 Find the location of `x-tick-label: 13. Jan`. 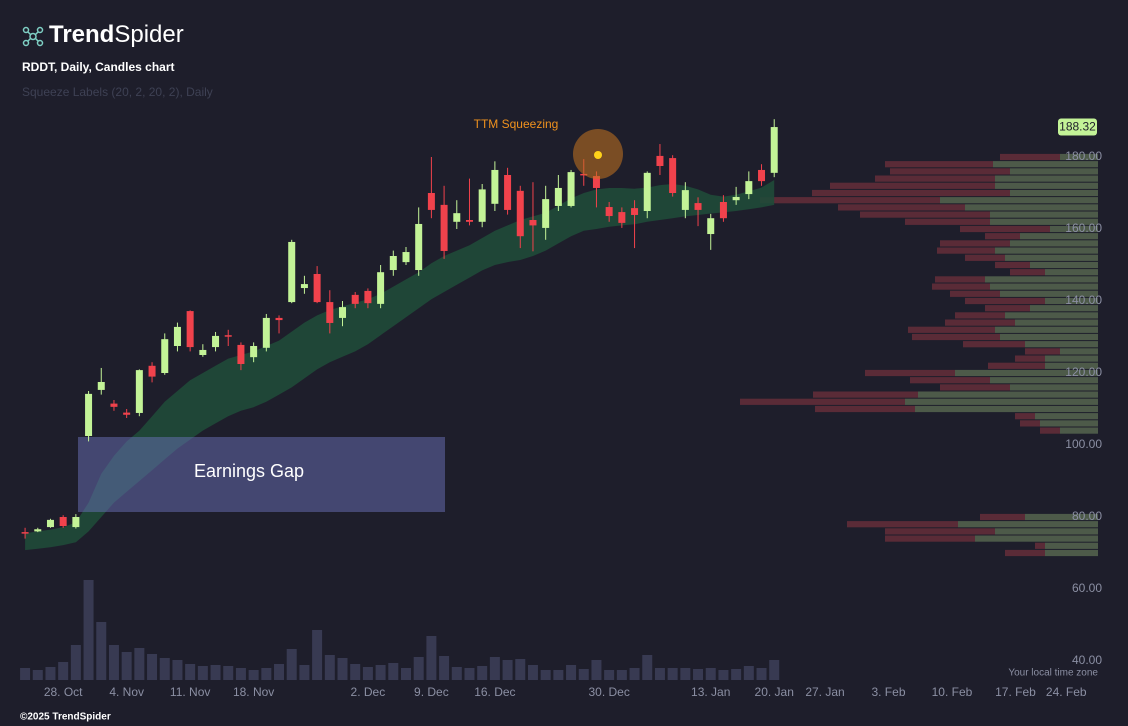

x-tick-label: 13. Jan is located at coordinates (710, 692).